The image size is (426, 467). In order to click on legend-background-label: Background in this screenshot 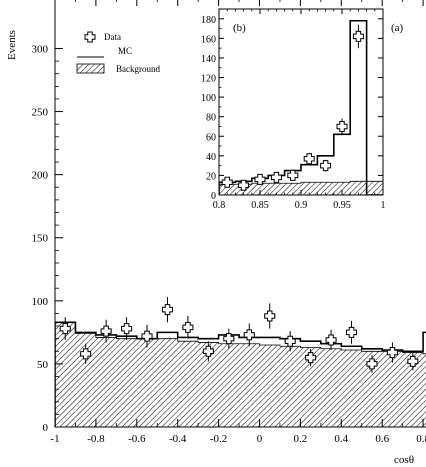, I will do `click(138, 69)`.